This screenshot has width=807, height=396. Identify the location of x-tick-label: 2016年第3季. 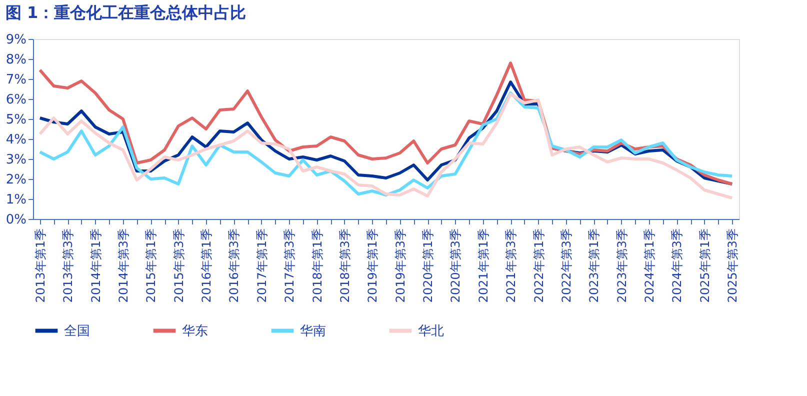
(234, 265).